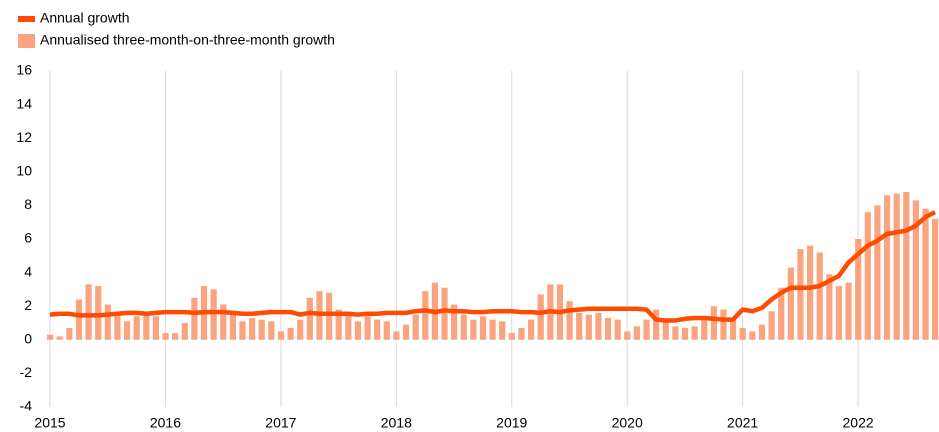 The image size is (939, 432). What do you see at coordinates (24, 137) in the screenshot?
I see `y-tick-label: 12` at bounding box center [24, 137].